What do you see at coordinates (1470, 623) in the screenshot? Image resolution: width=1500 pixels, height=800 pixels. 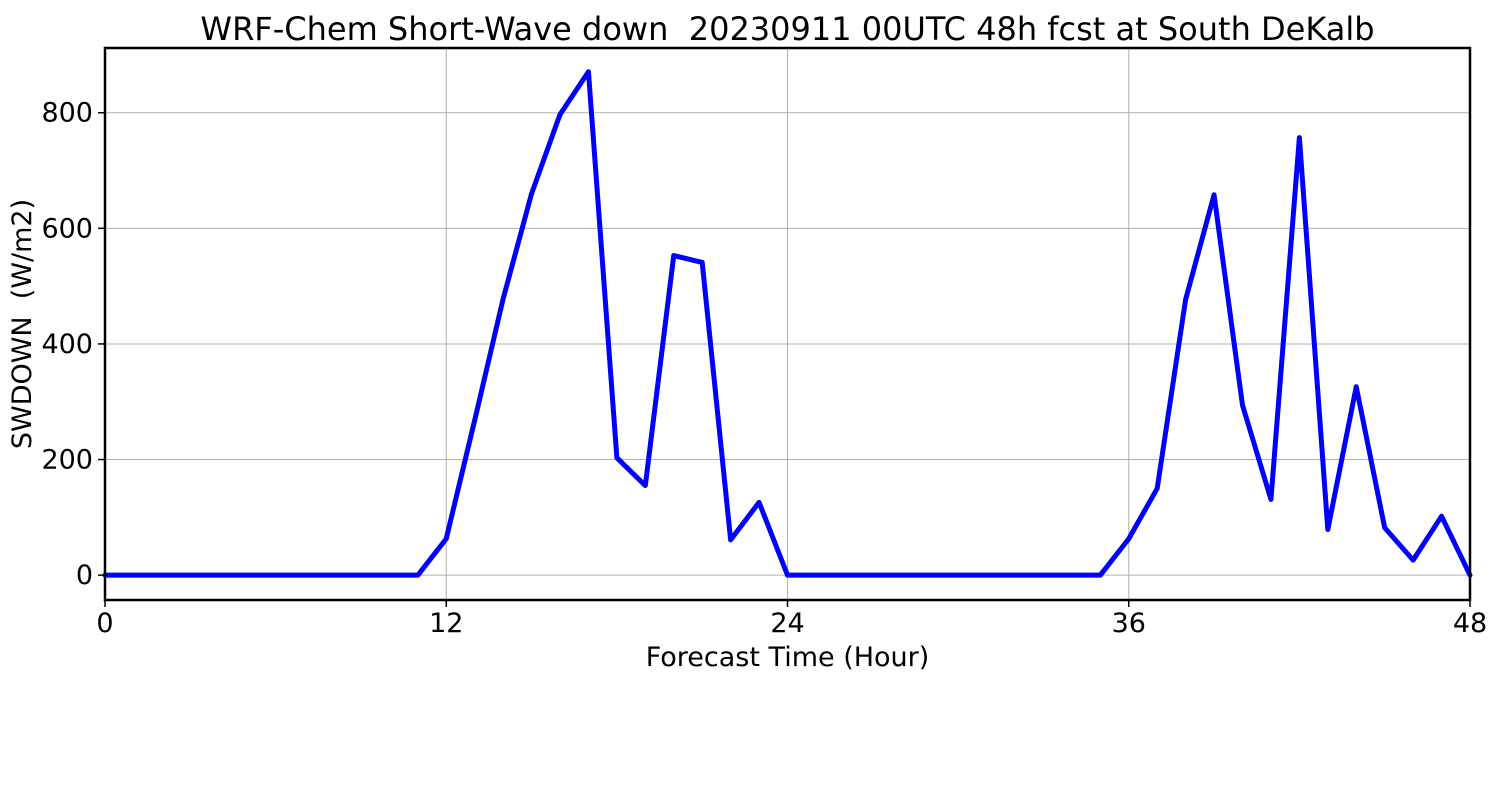 I see `x-tick-label: 48` at bounding box center [1470, 623].